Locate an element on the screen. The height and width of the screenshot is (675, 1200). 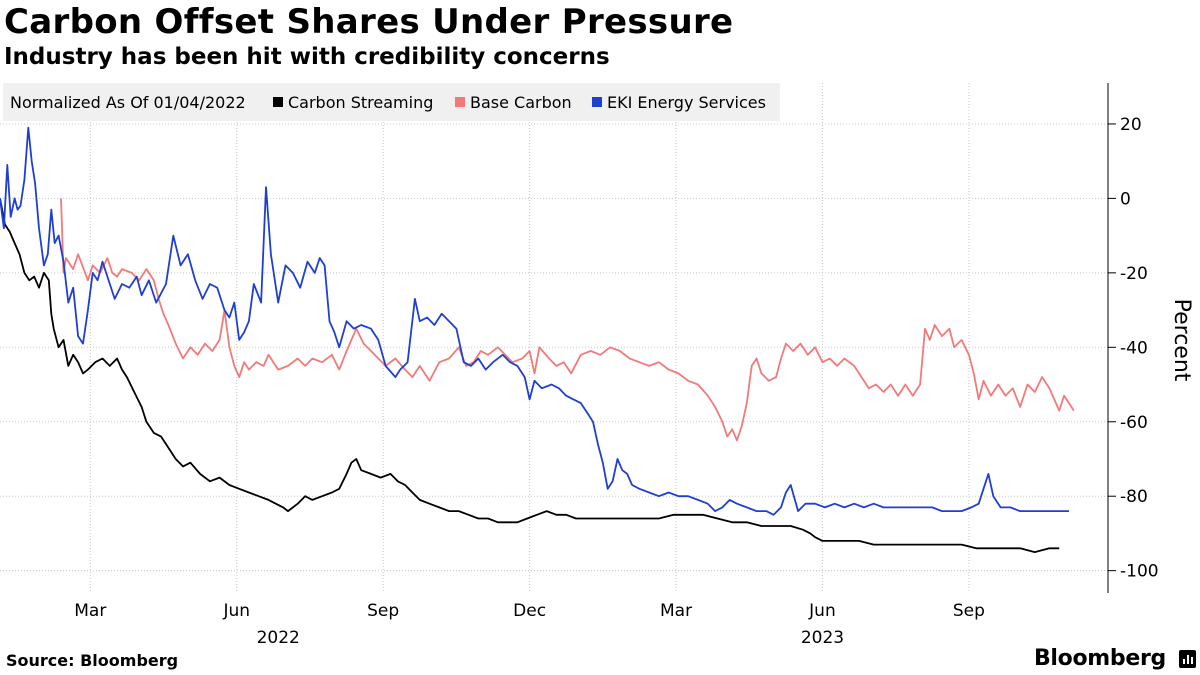
legend-label: EKI Energy Services is located at coordinates (686, 102).